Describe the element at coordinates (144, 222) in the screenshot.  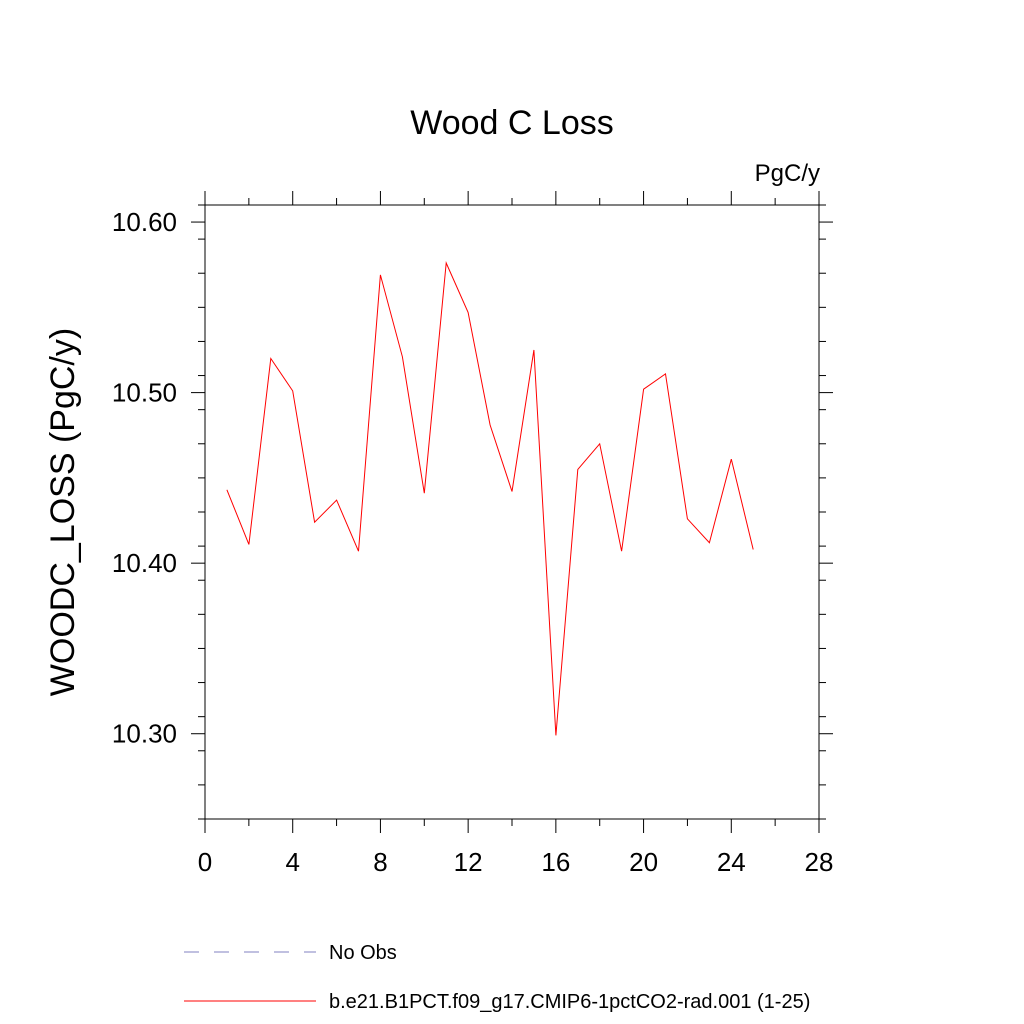
I see `y-tick-label: 10.60` at that location.